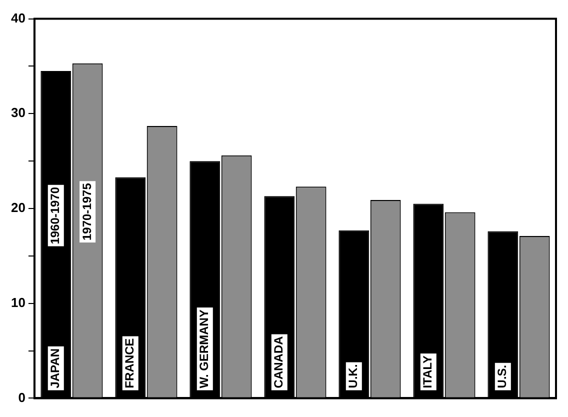  I want to click on series-label: 1960-1970, so click(55, 215).